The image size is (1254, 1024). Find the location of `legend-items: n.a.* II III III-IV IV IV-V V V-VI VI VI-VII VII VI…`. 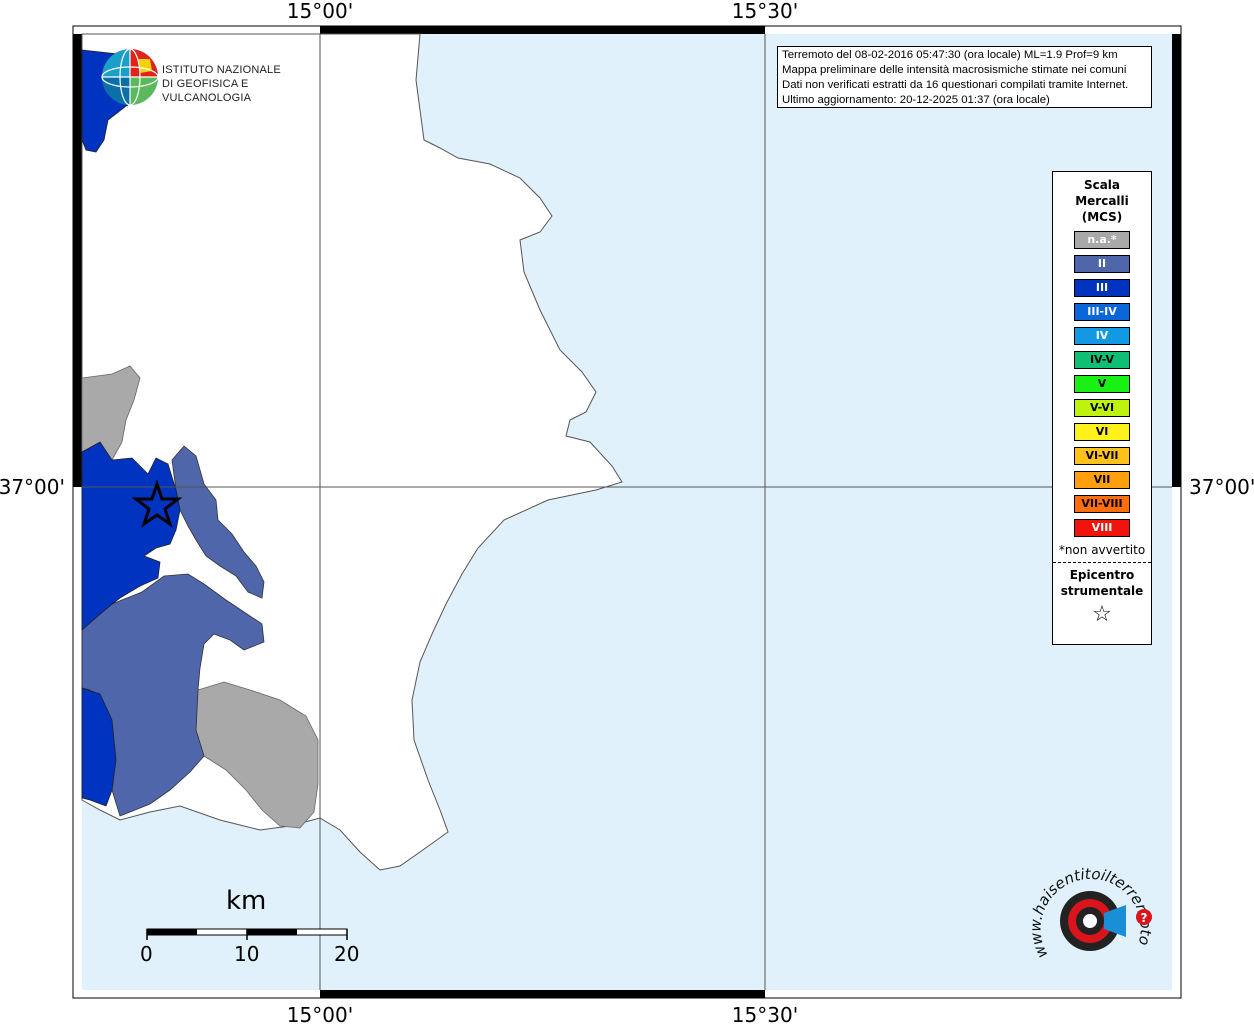

legend-items: n.a.* II III III-IV IV IV-V V V-VI VI VI-VII VII VI… is located at coordinates (1102, 384).